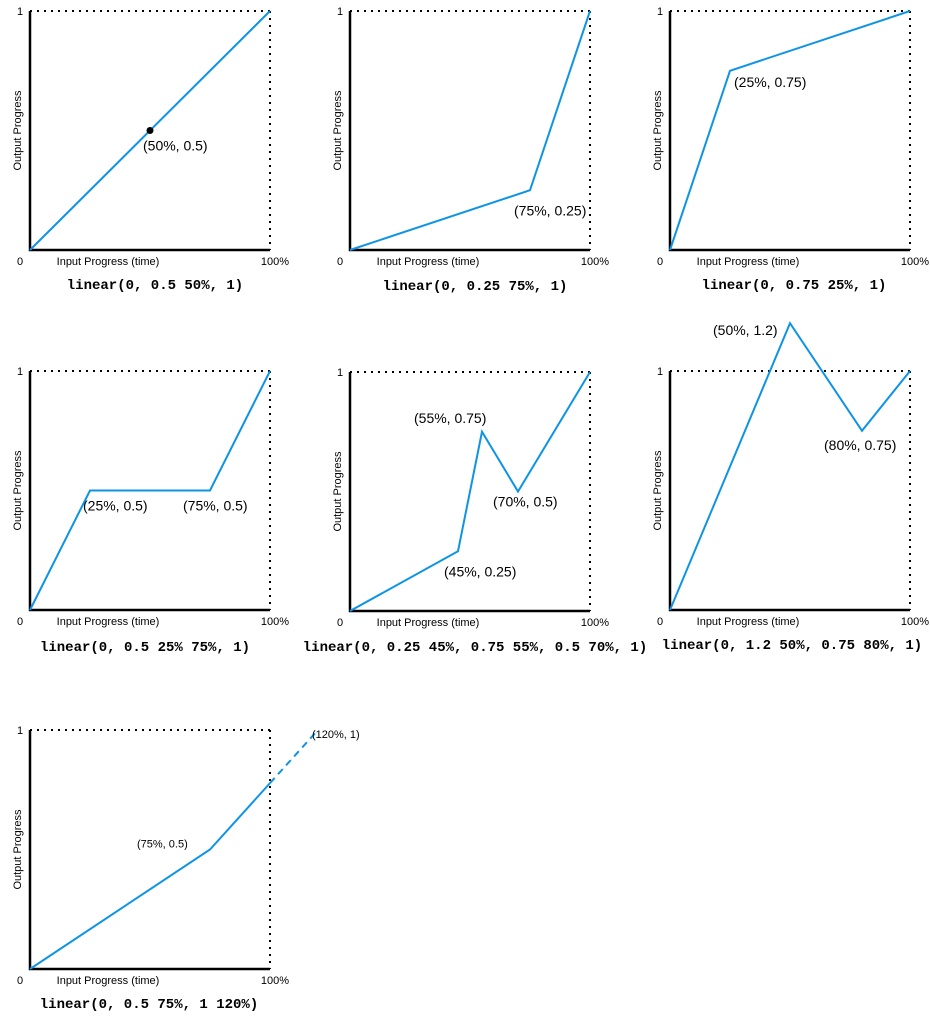  I want to click on point-annotation: (25%, 0.75), so click(770, 82).